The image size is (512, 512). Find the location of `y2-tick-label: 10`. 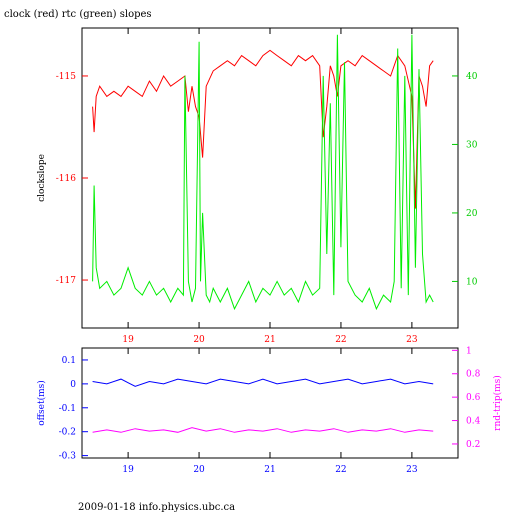

y2-tick-label: 10 is located at coordinates (472, 282).